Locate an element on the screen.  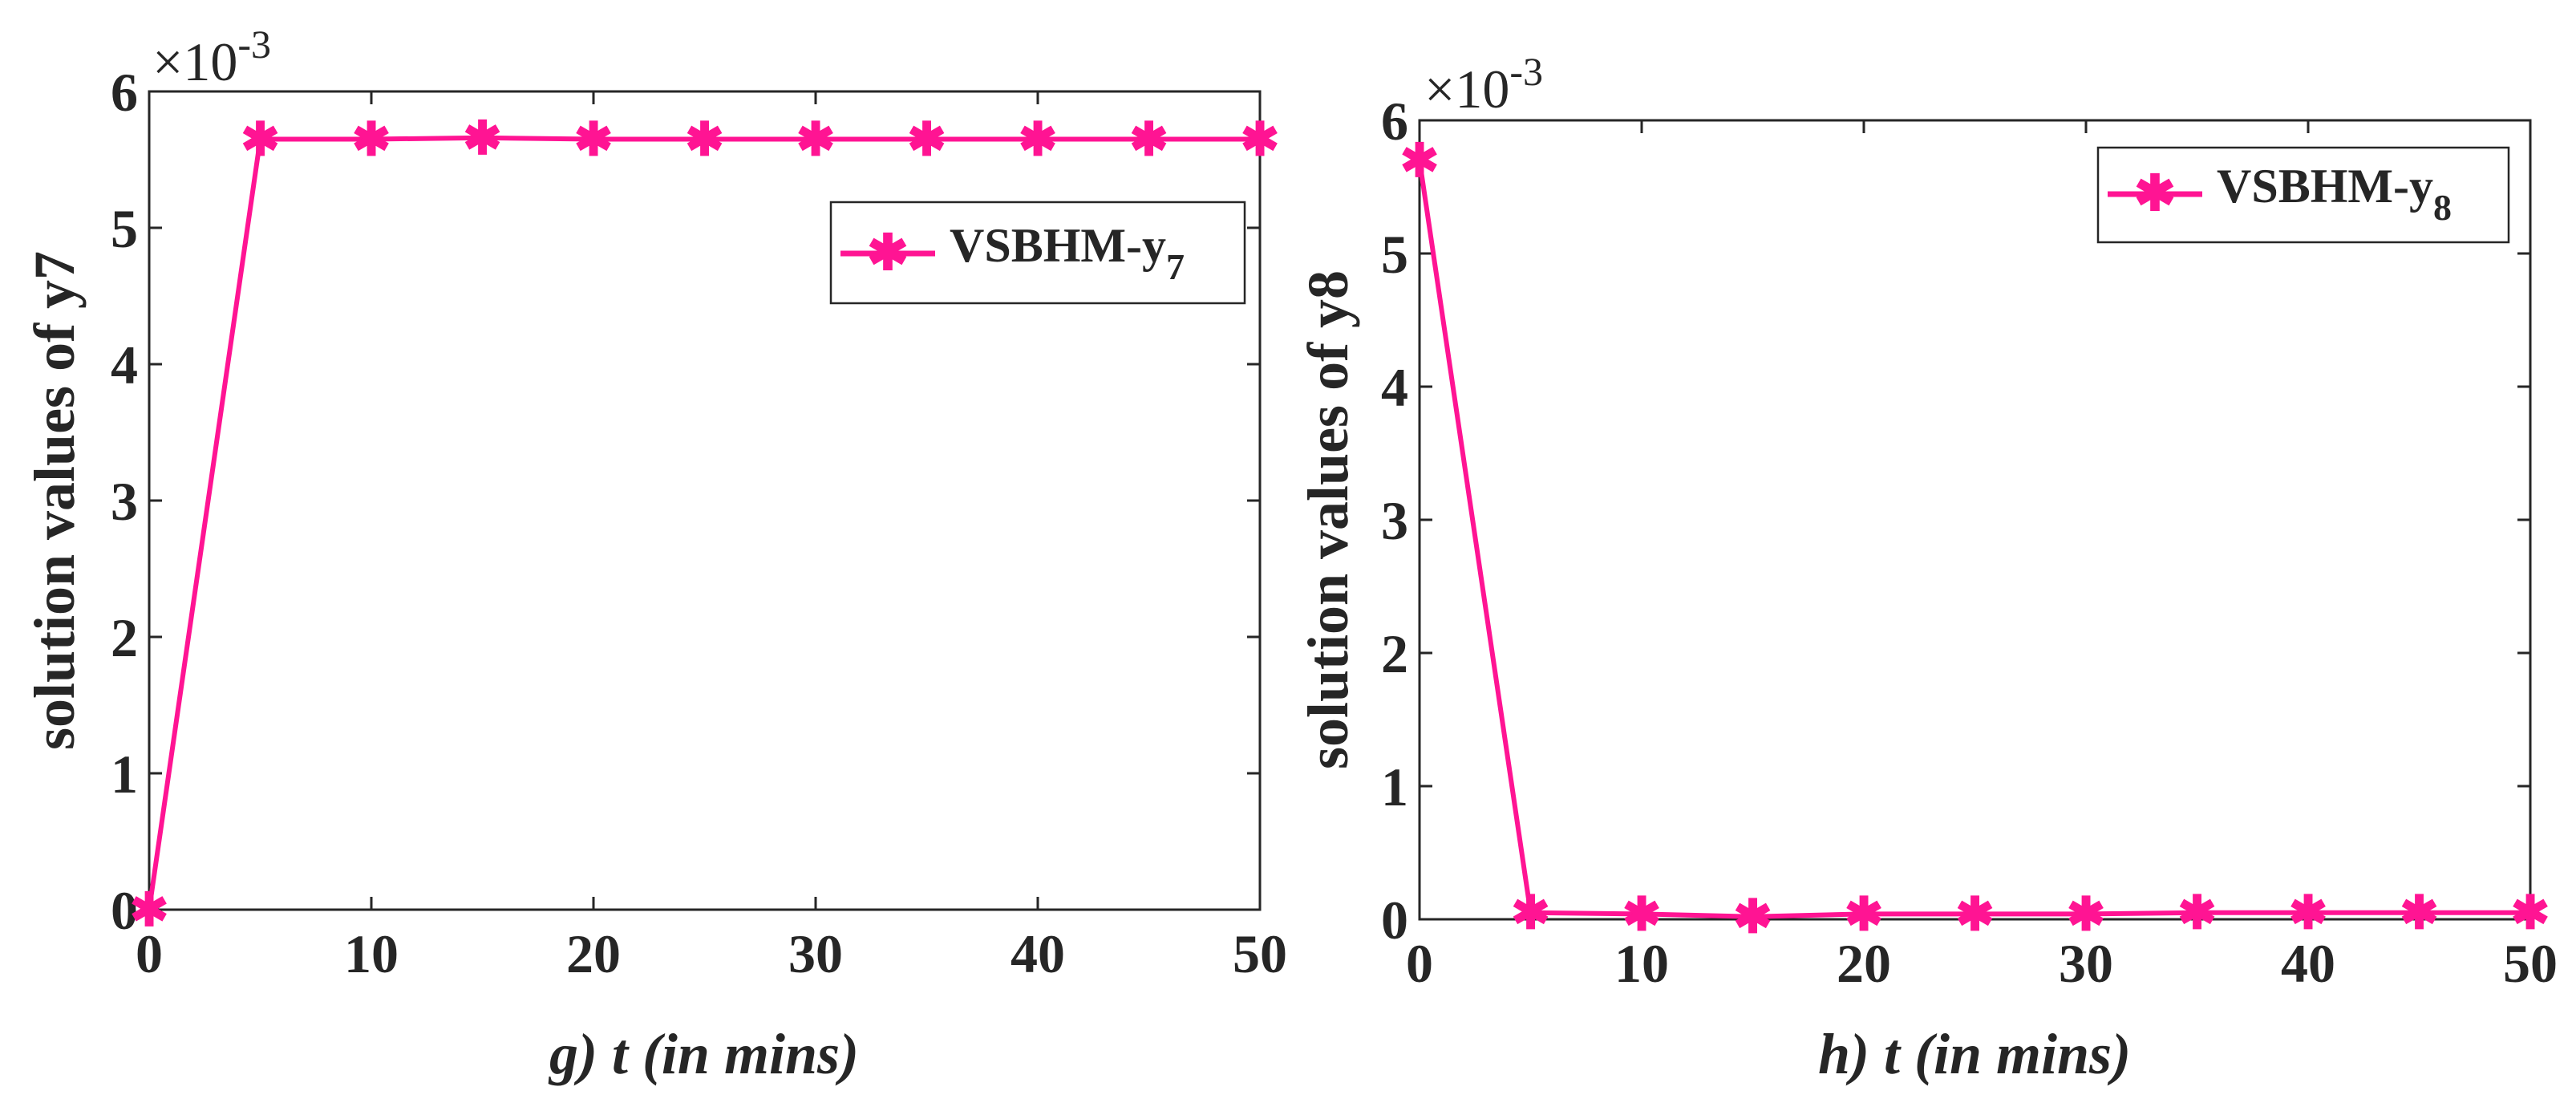
legend: ✱ VSBHM-y8 is located at coordinates (2303, 195).